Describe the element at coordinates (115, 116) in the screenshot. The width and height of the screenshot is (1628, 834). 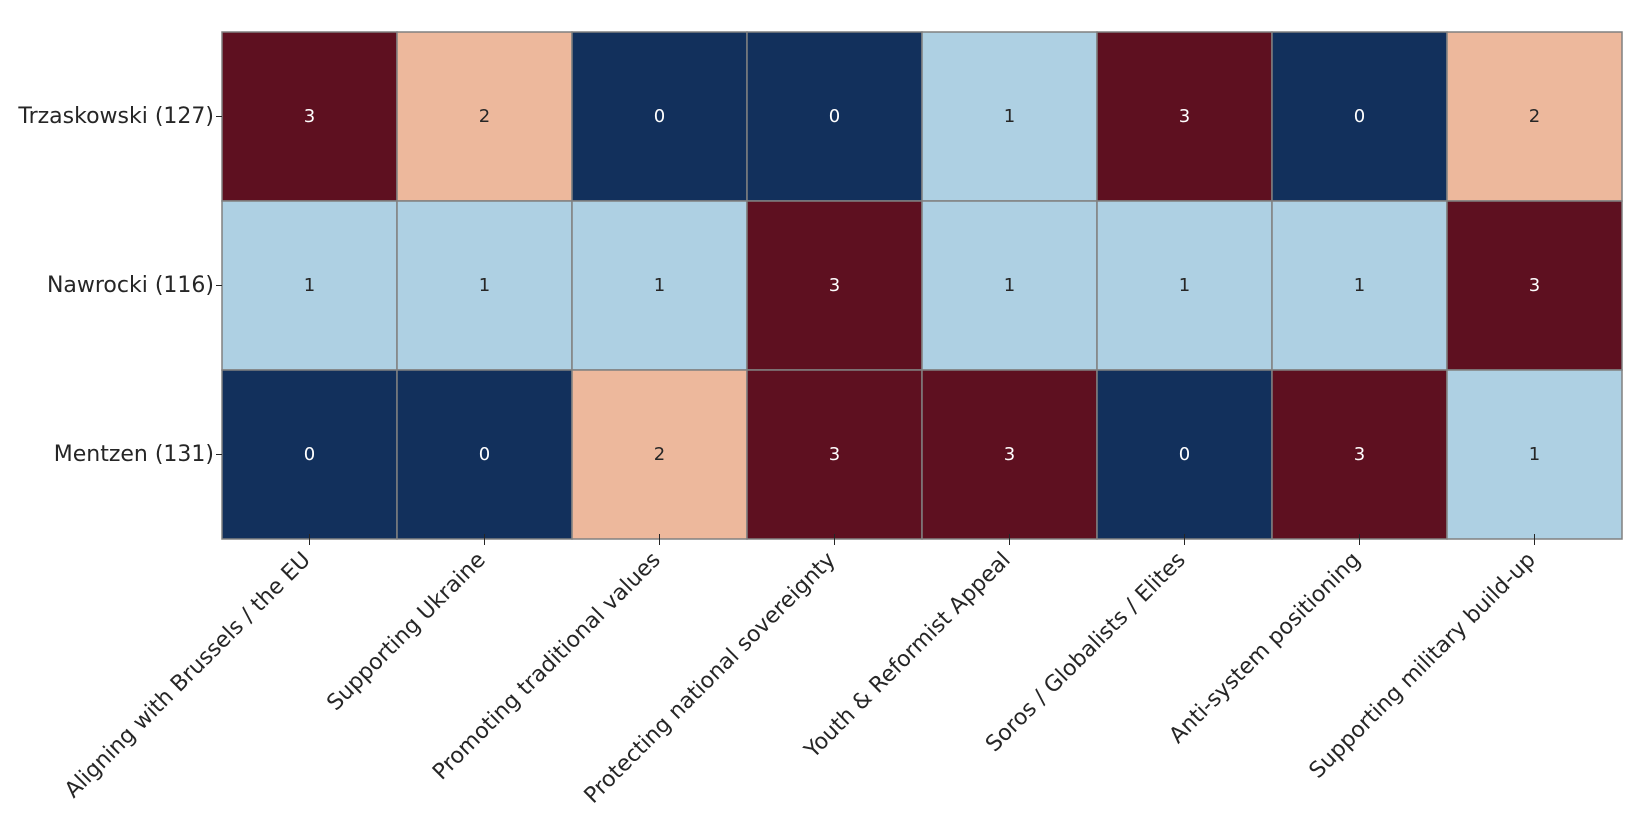
I see `y-tick-label: Trzaskowski (127)` at that location.